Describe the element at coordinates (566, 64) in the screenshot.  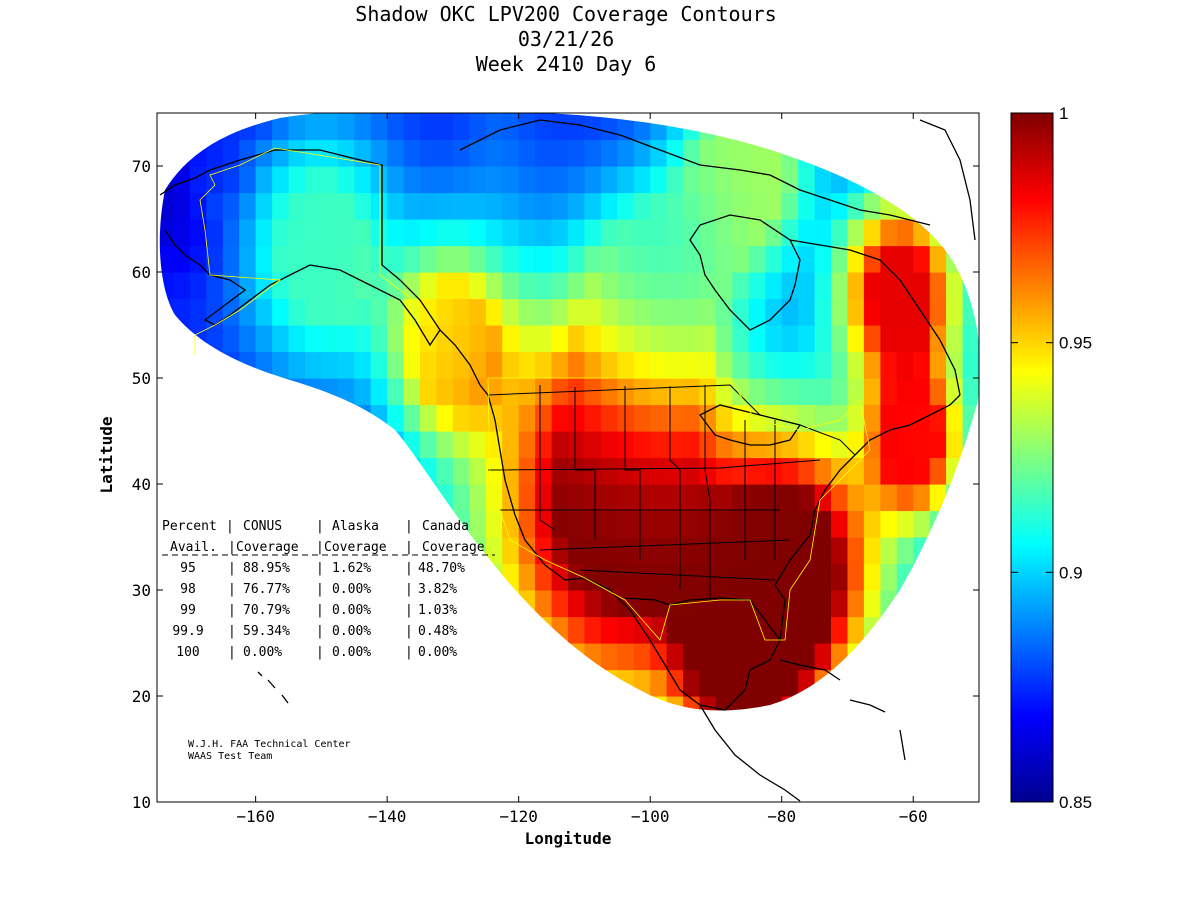
I see `chart-title-line-3: Week 2410 Day 6` at that location.